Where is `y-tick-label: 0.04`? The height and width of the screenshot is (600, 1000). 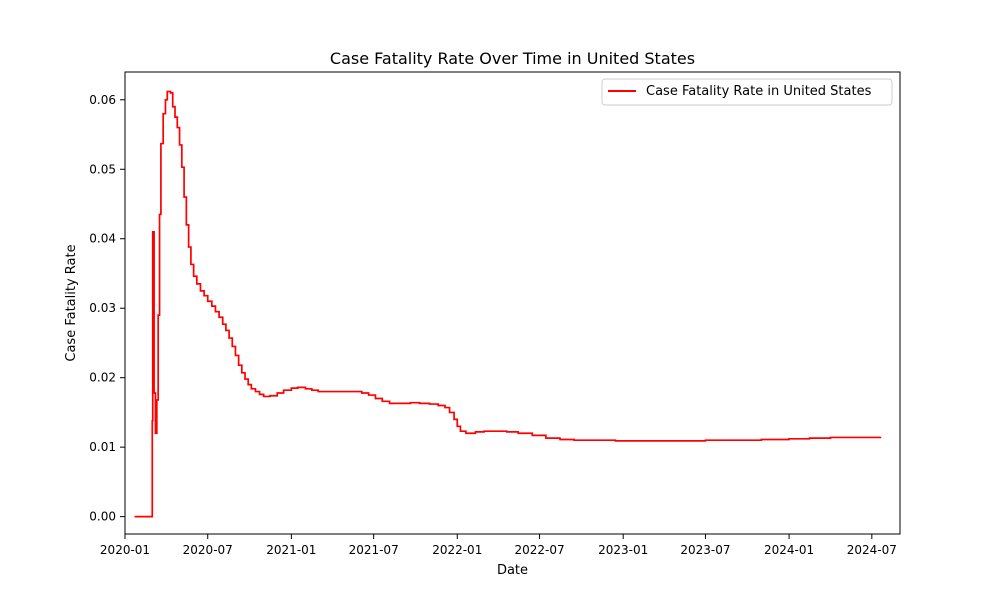 y-tick-label: 0.04 is located at coordinates (102, 239).